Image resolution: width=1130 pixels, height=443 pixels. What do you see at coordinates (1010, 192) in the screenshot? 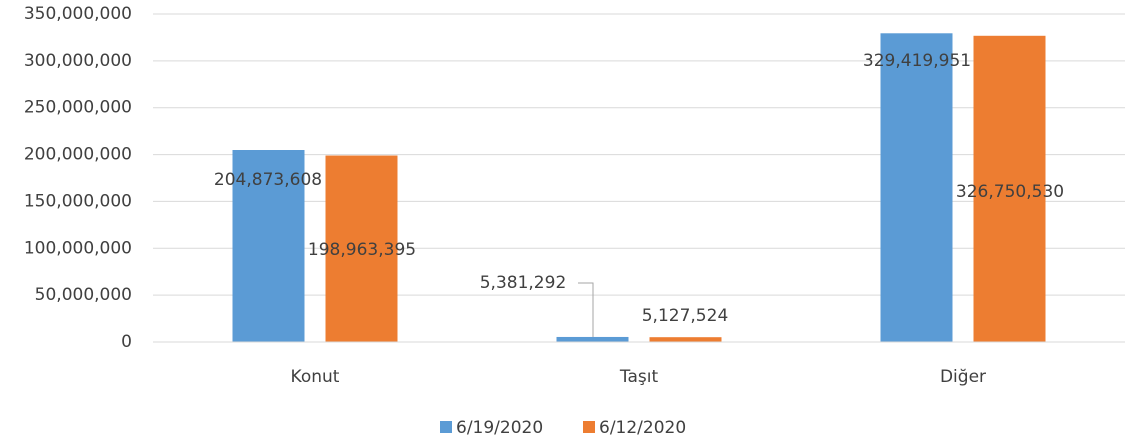
I see `data-label: 326,750,530` at bounding box center [1010, 192].